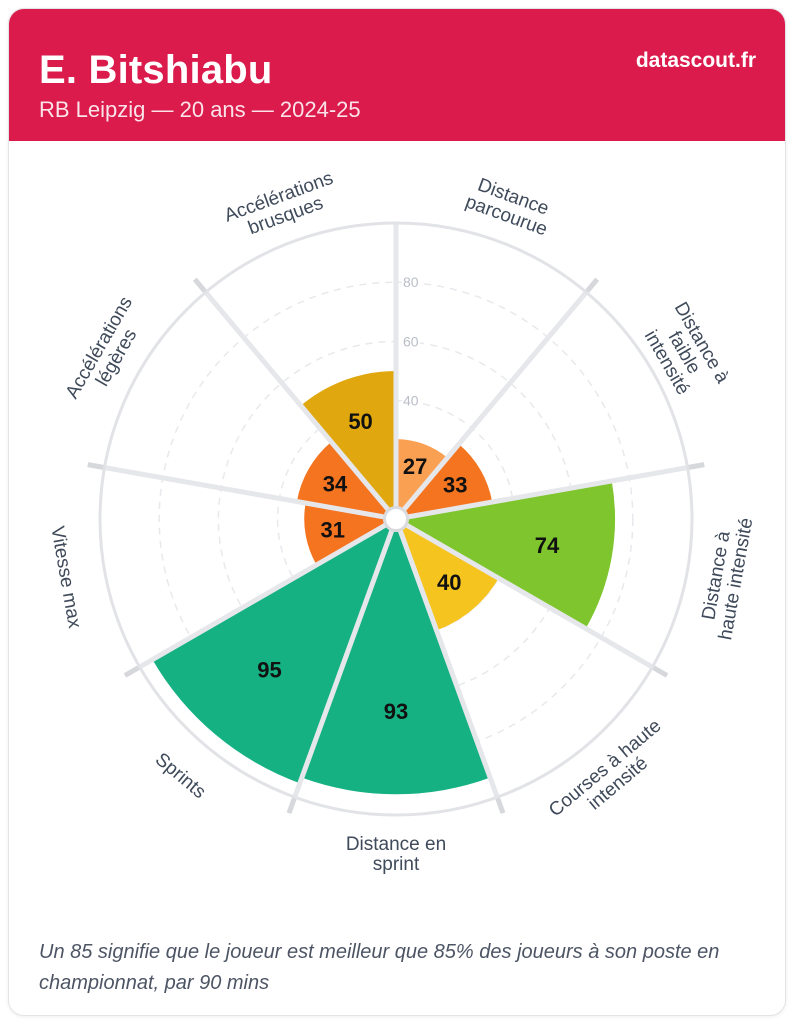 This screenshot has width=794, height=1024. Describe the element at coordinates (200, 109) in the screenshot. I see `player-meta: RB Leipzig — 20 ans — 2024-25` at that location.